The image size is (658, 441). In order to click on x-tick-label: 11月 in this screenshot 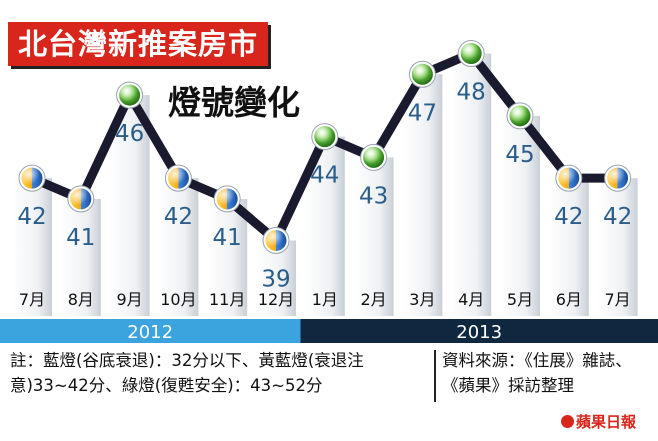, I will do `click(227, 299)`.